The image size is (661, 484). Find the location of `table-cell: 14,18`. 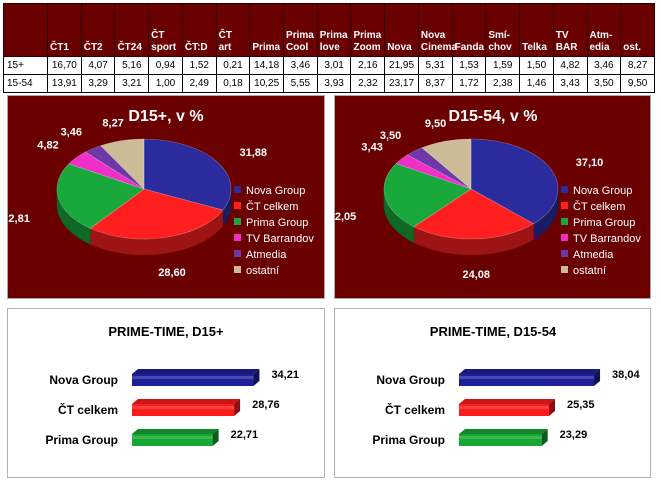

table-cell: 14,18 is located at coordinates (267, 65).